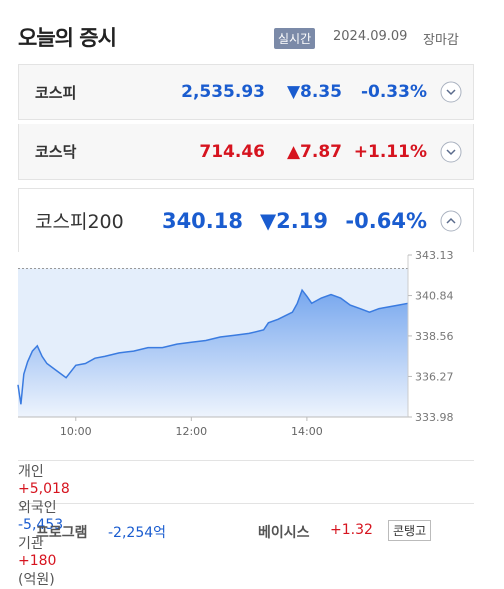 This screenshot has height=589, width=504. Describe the element at coordinates (246, 220) in the screenshot. I see `index-row: 코스피200 340.18 ▼2.19 -0.64%` at that location.